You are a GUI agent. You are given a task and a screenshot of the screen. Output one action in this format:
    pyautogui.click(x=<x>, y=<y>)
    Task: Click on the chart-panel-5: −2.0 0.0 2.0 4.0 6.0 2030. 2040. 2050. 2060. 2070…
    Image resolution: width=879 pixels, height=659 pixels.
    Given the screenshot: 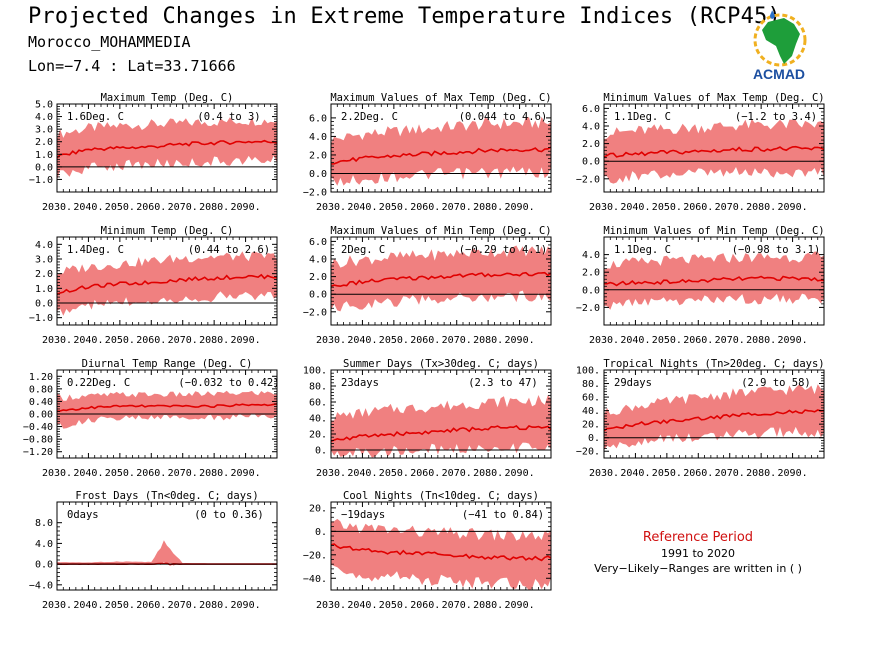 What is the action you would take?
    pyautogui.click(x=427, y=285)
    